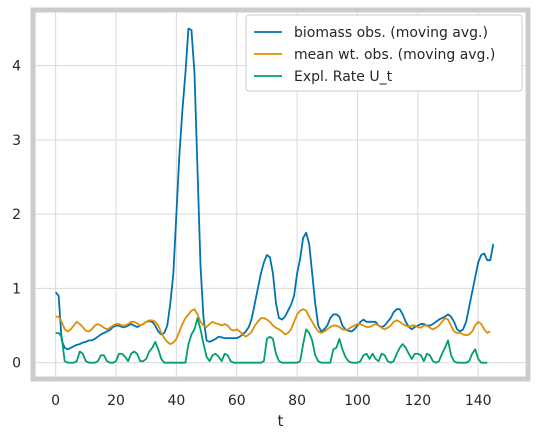 The height and width of the screenshot is (438, 538). Describe the element at coordinates (16, 141) in the screenshot. I see `y-tick-label: 3` at that location.